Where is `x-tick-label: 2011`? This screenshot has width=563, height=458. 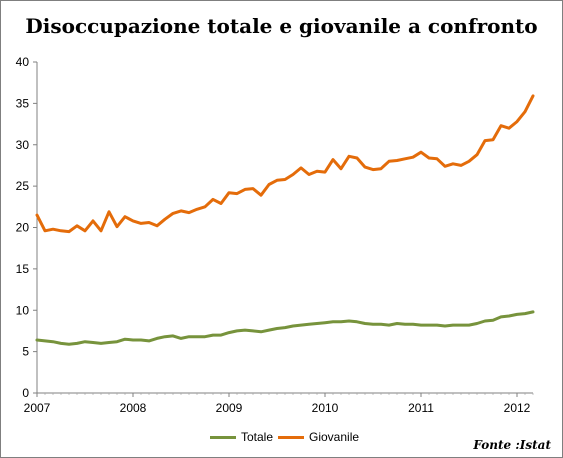 x-tick-label: 2011 is located at coordinates (421, 408).